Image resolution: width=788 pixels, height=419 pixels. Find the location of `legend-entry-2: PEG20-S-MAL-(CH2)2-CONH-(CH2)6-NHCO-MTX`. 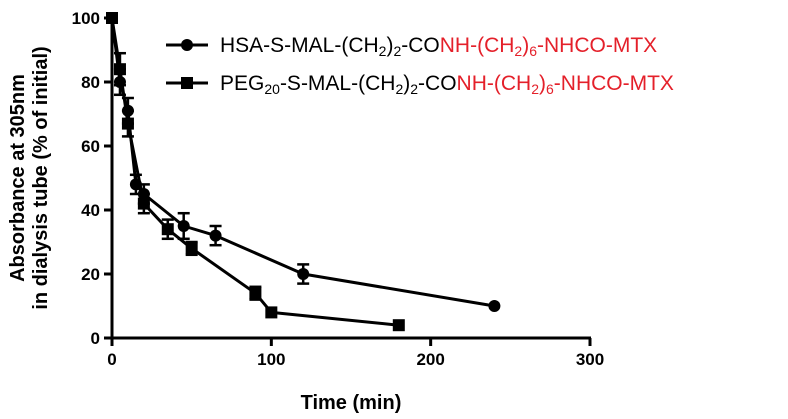

legend-entry-2: PEG20-S-MAL-(CH2)2-CONH-(CH2)6-NHCO-MTX is located at coordinates (420, 84).